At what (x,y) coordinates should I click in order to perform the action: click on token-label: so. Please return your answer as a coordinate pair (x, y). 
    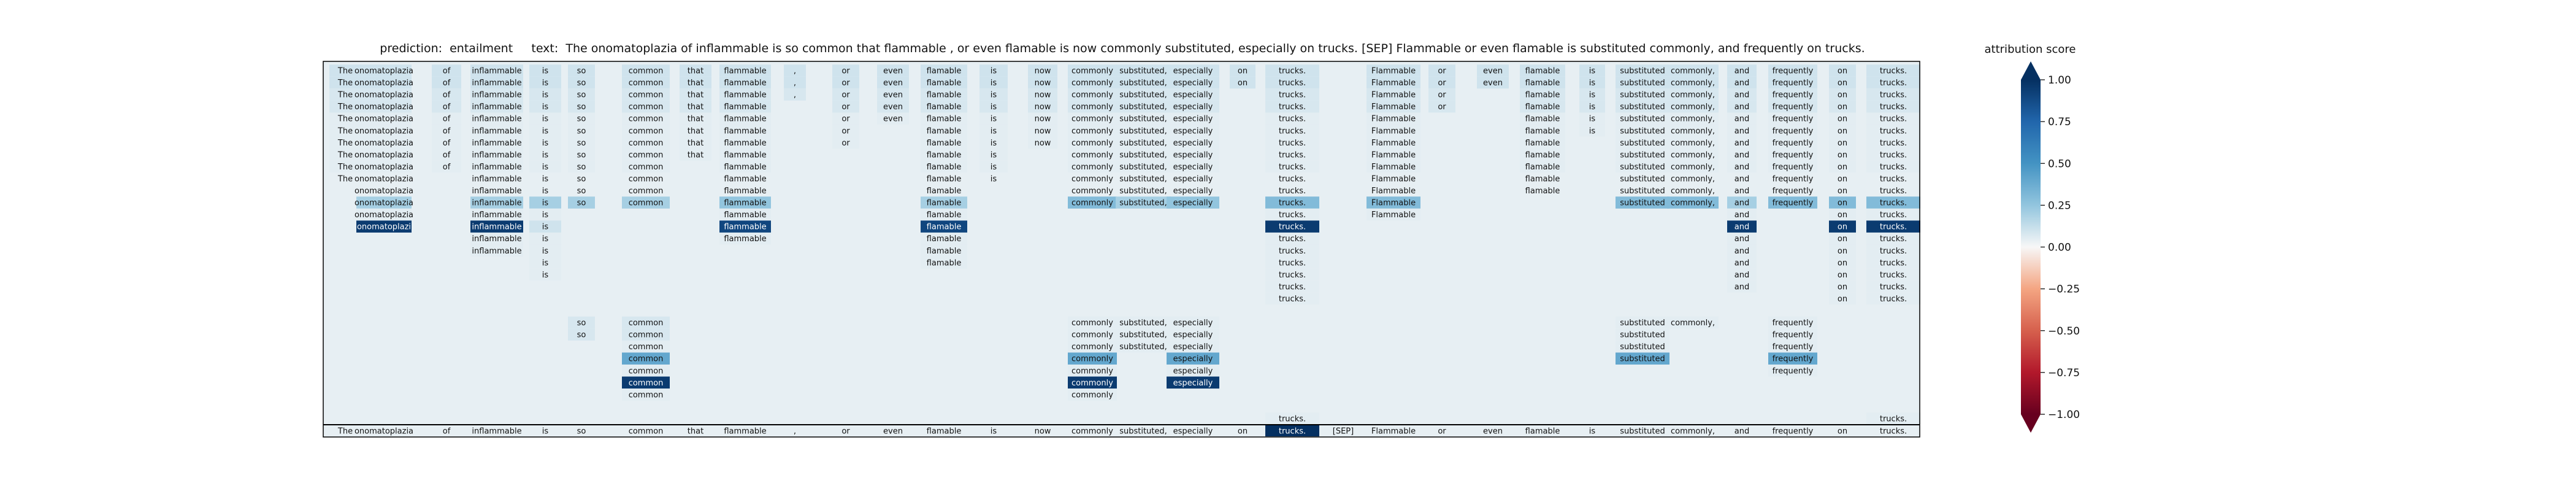
    Looking at the image, I should click on (581, 324).